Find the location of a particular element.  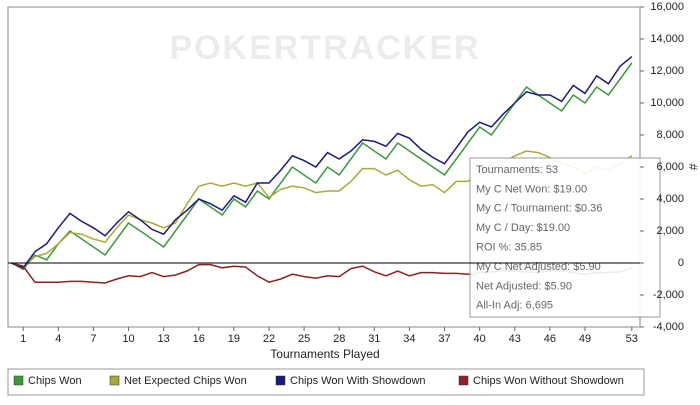

x-tick-label: 1 is located at coordinates (23, 339).